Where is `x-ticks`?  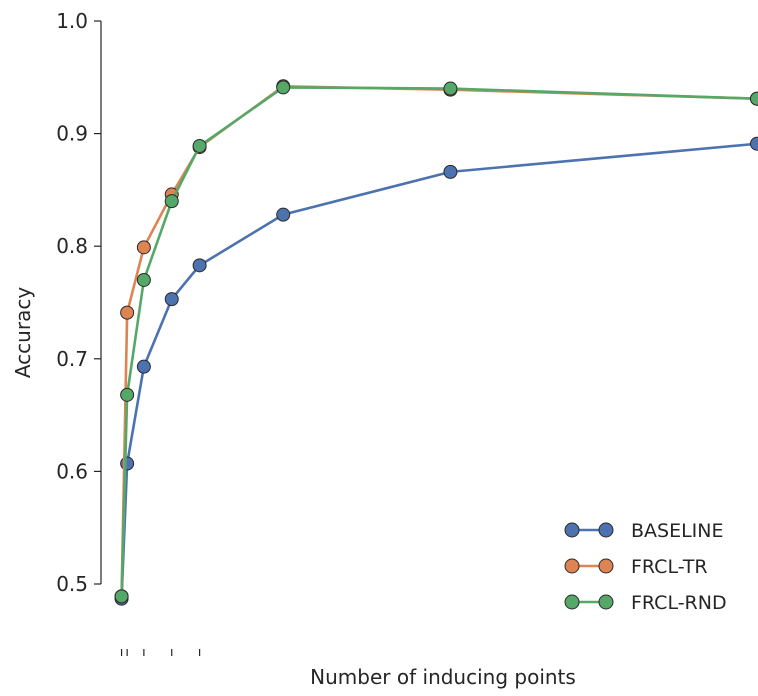 x-ticks is located at coordinates (160, 652).